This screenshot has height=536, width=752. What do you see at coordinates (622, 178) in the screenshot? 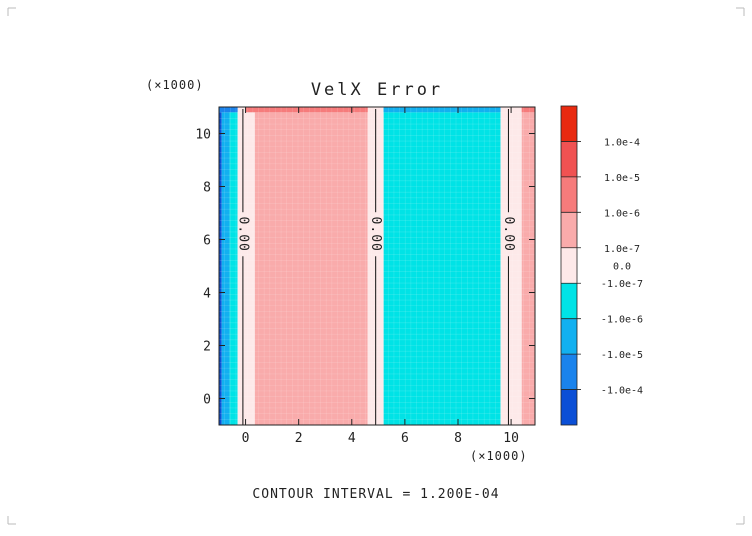
I see `colorbar-label-1: 1.0e-5` at bounding box center [622, 178].